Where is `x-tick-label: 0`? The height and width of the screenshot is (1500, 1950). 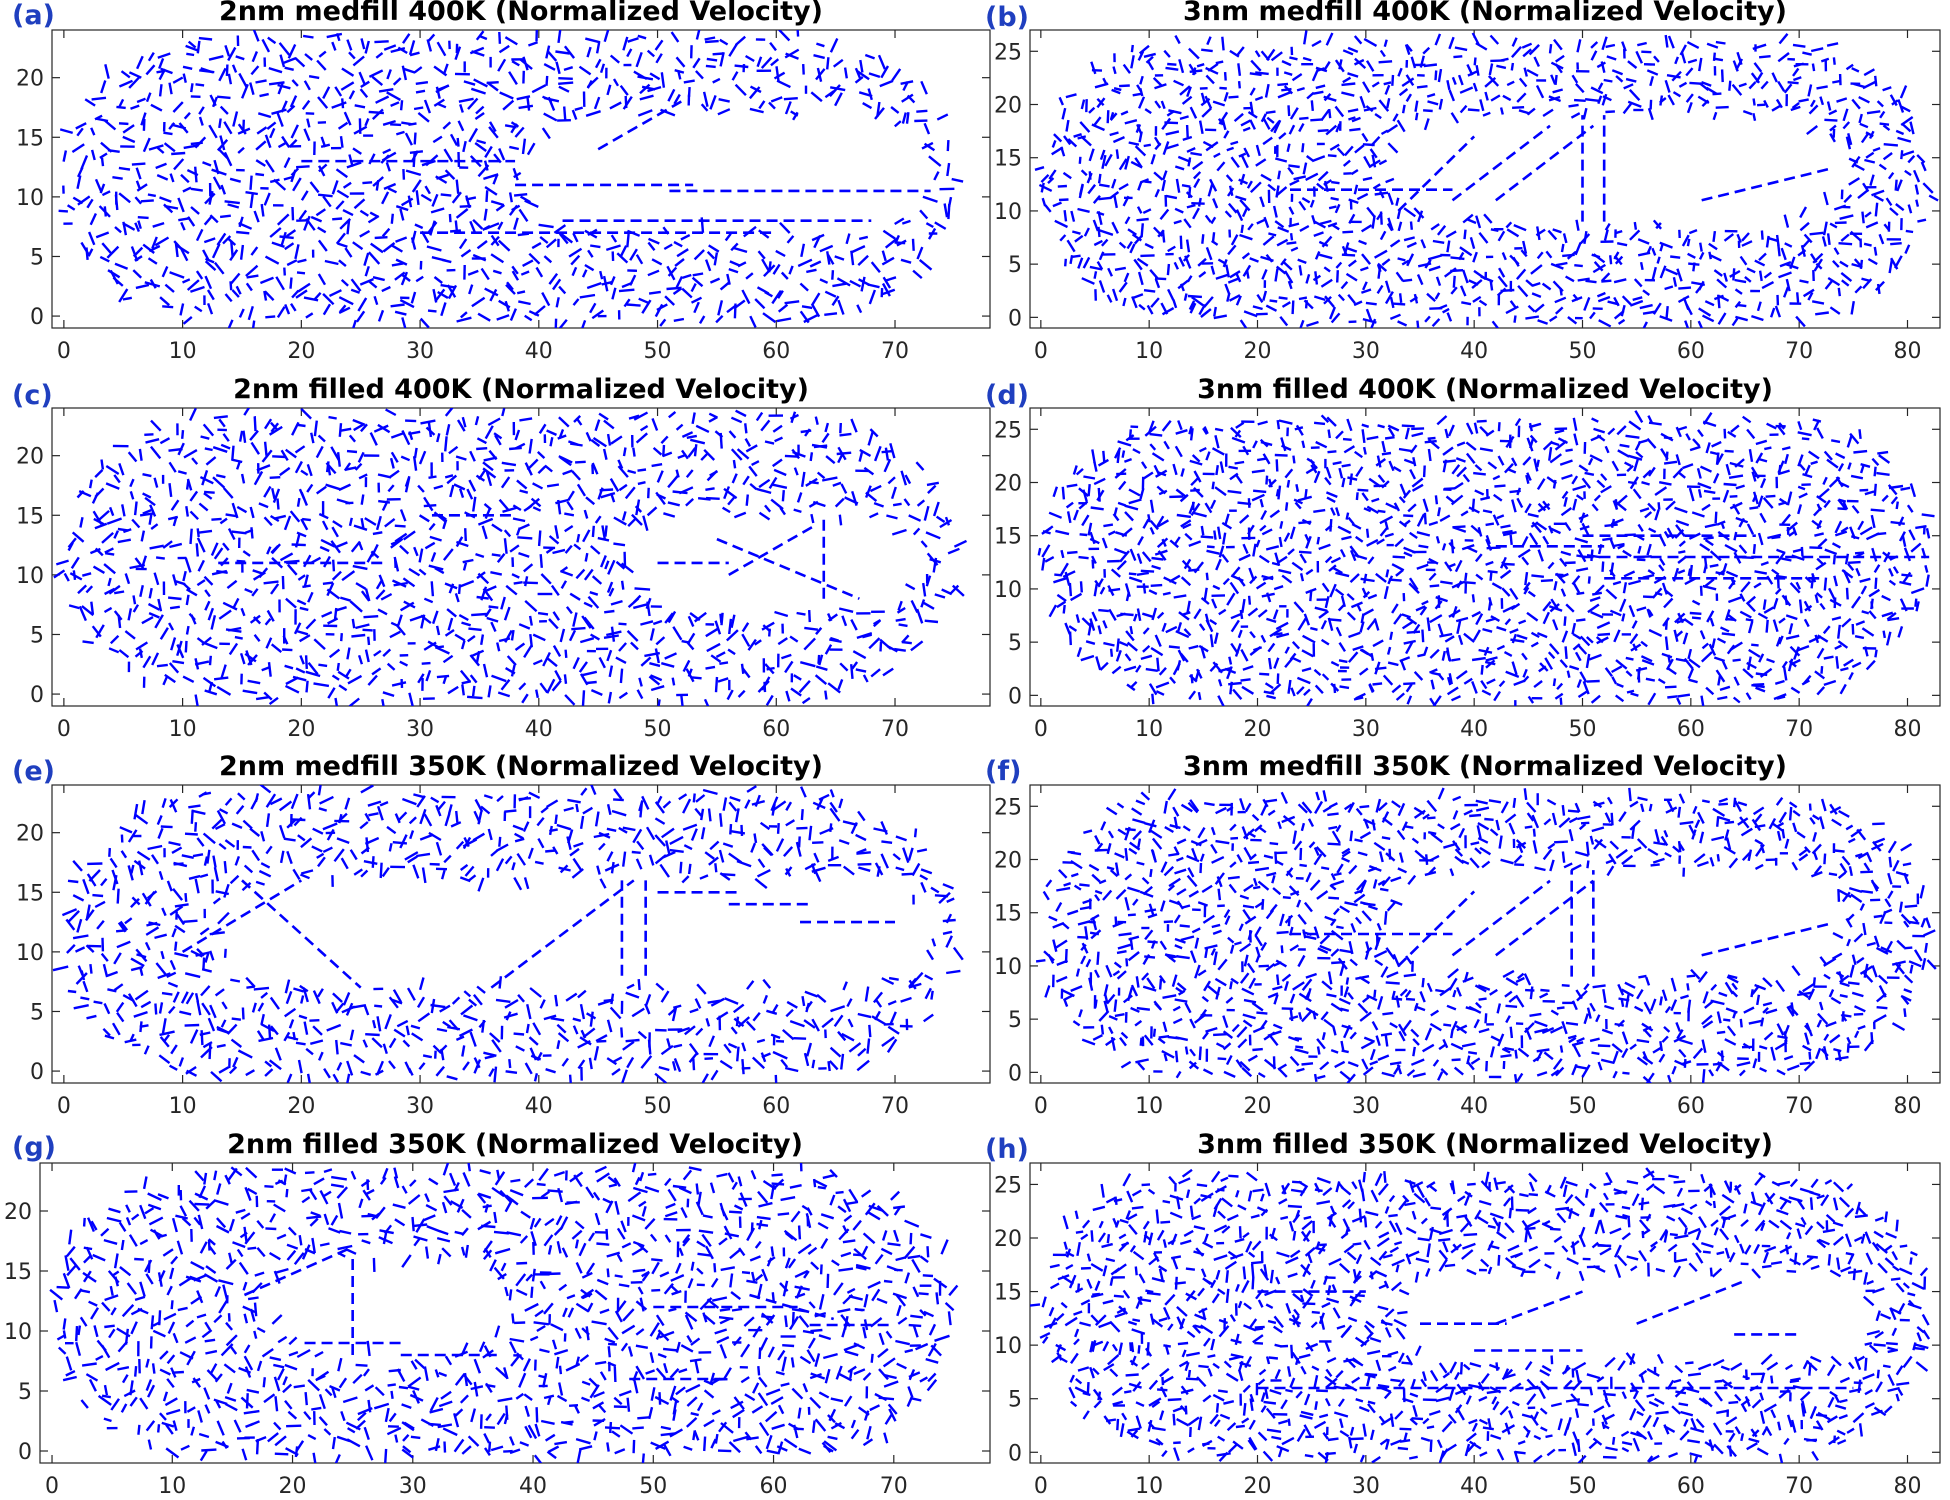
x-tick-label: 0 is located at coordinates (1041, 729).